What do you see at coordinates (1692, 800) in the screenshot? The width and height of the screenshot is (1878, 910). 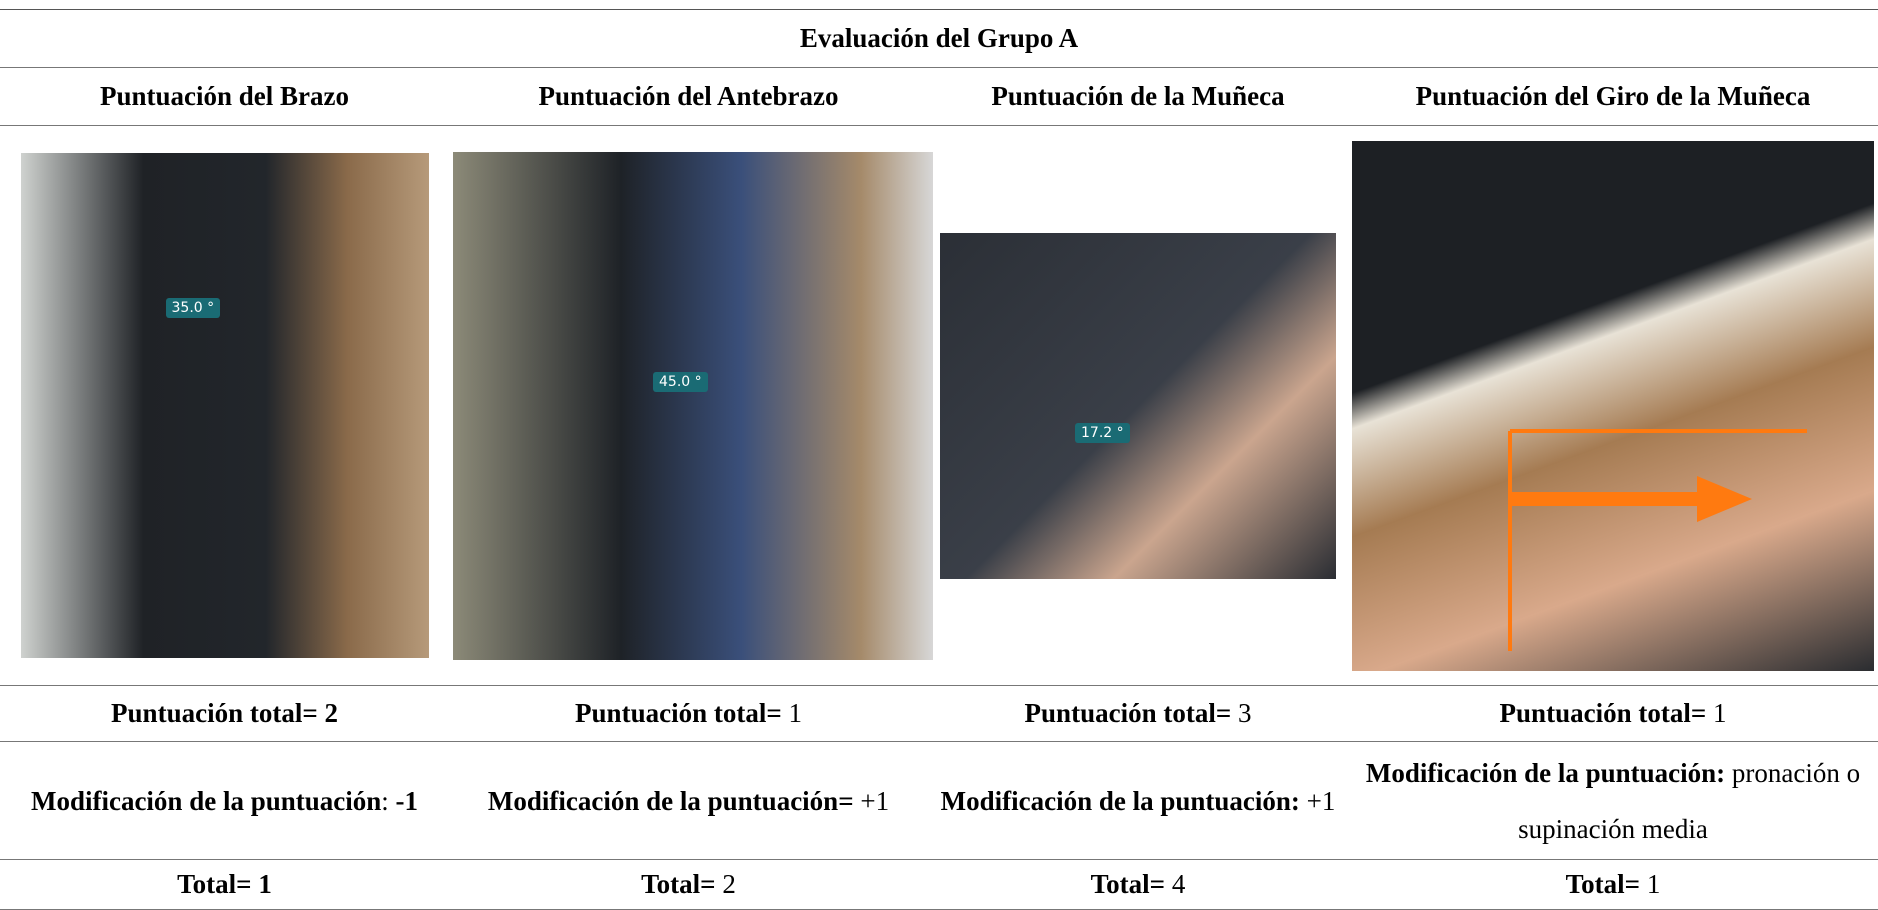 I see `cell-text: pronación o supinación media` at bounding box center [1692, 800].